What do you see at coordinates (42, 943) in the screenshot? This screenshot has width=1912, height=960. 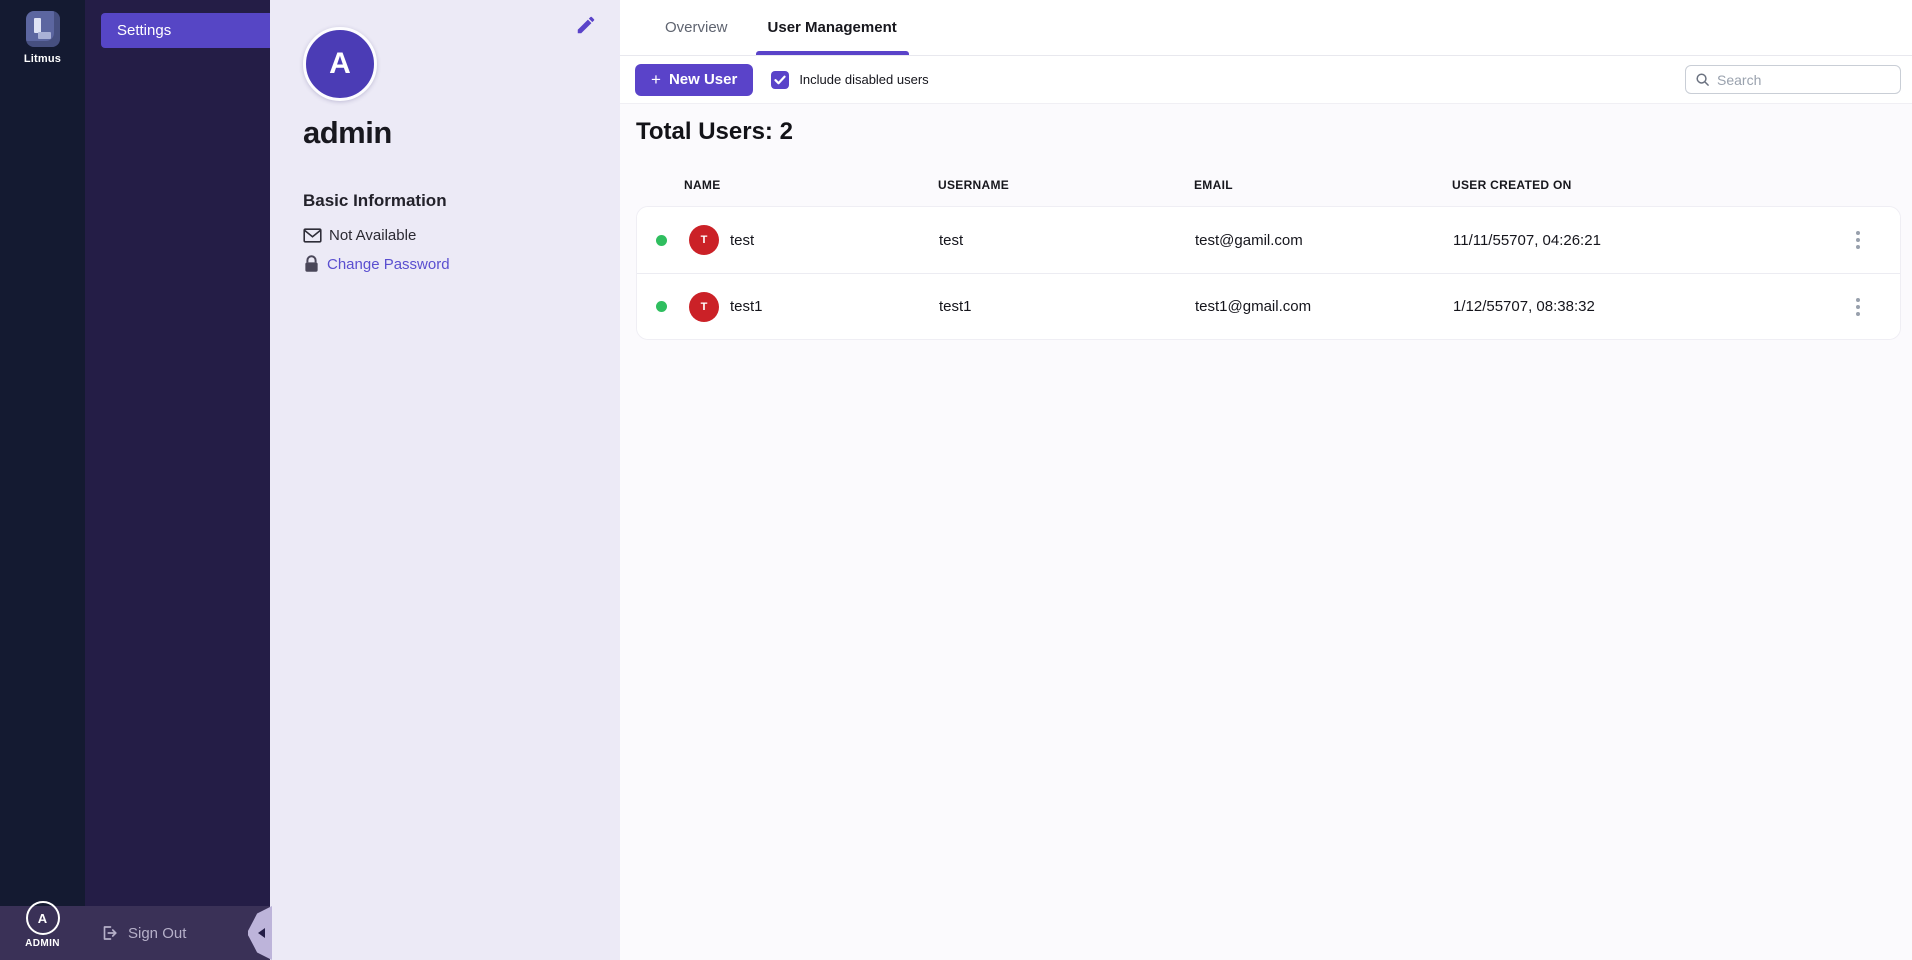 I see `user-role-label: ADMIN` at bounding box center [42, 943].